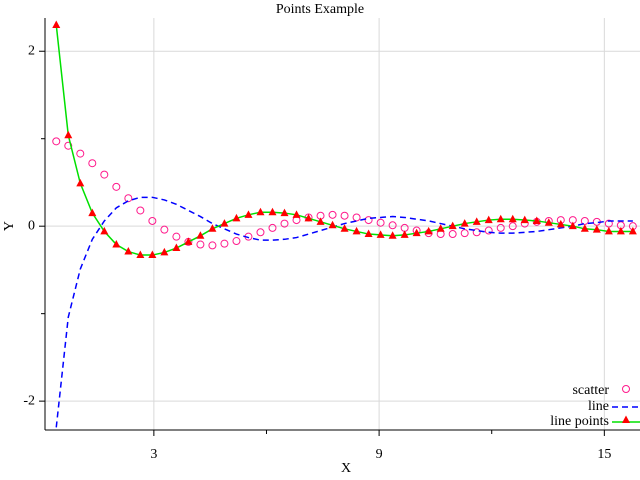  I want to click on legend-label: line, so click(598, 406).